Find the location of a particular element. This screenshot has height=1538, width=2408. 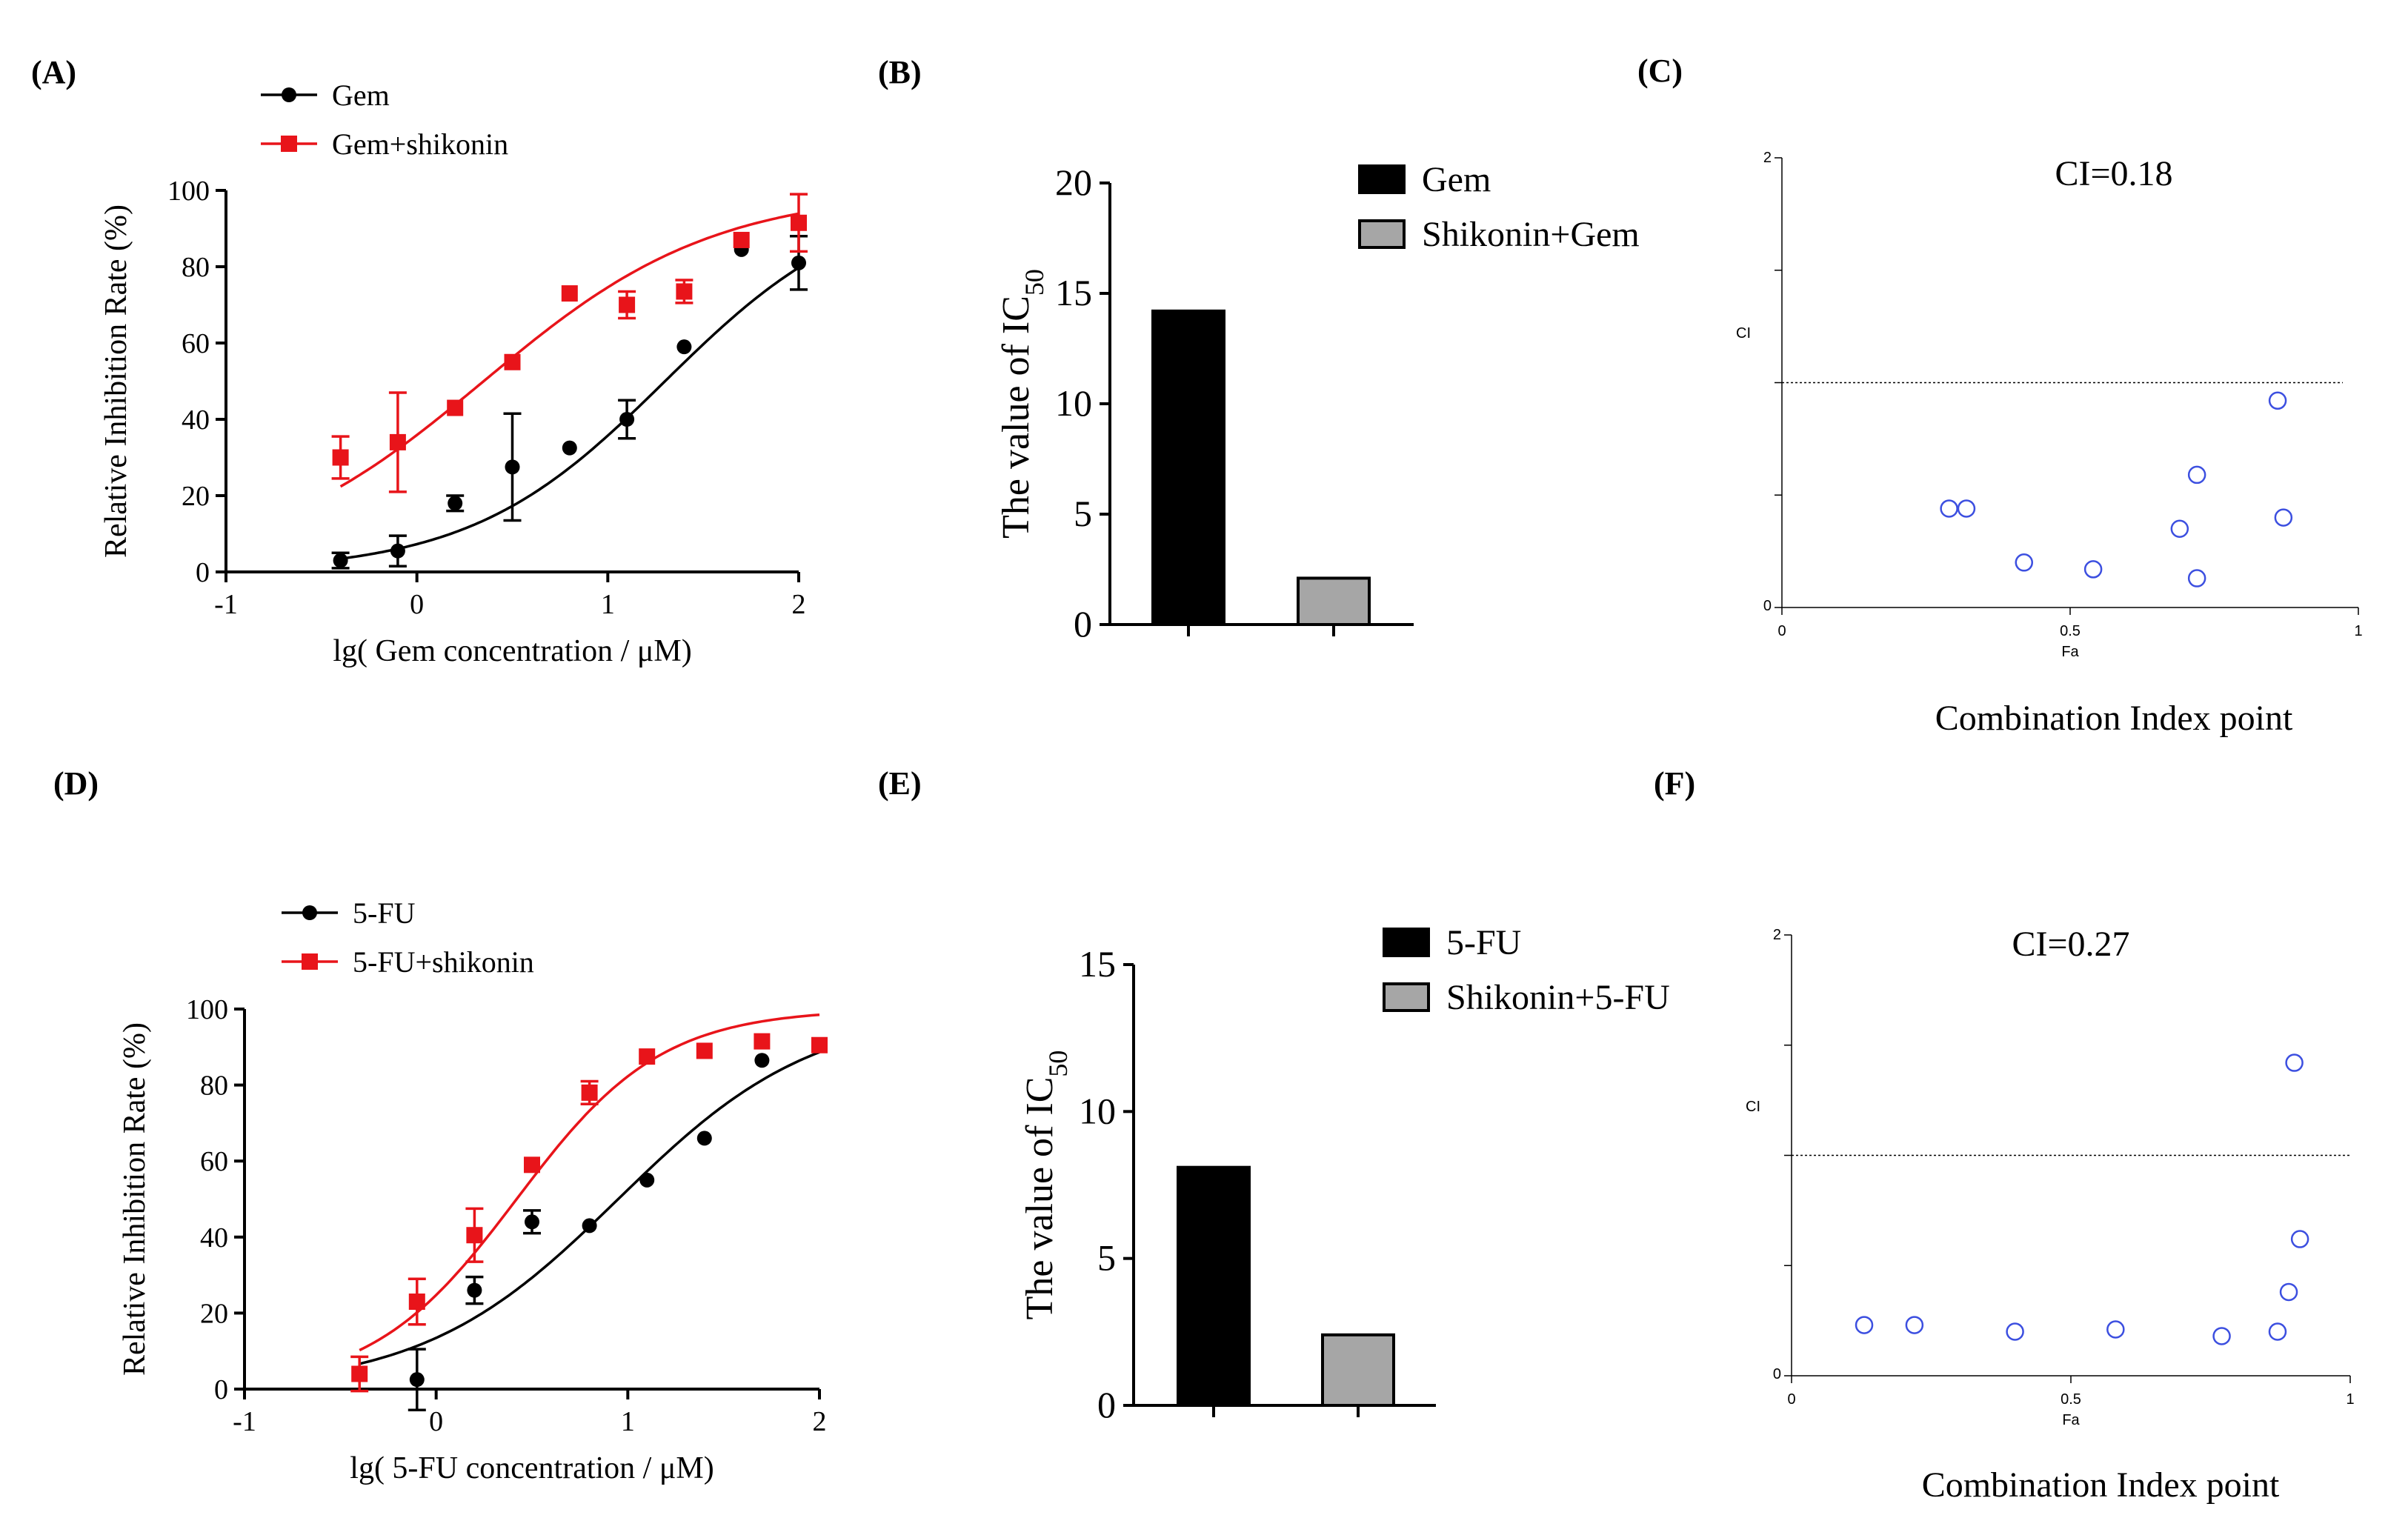

panel-label-b: (B) is located at coordinates (900, 72).